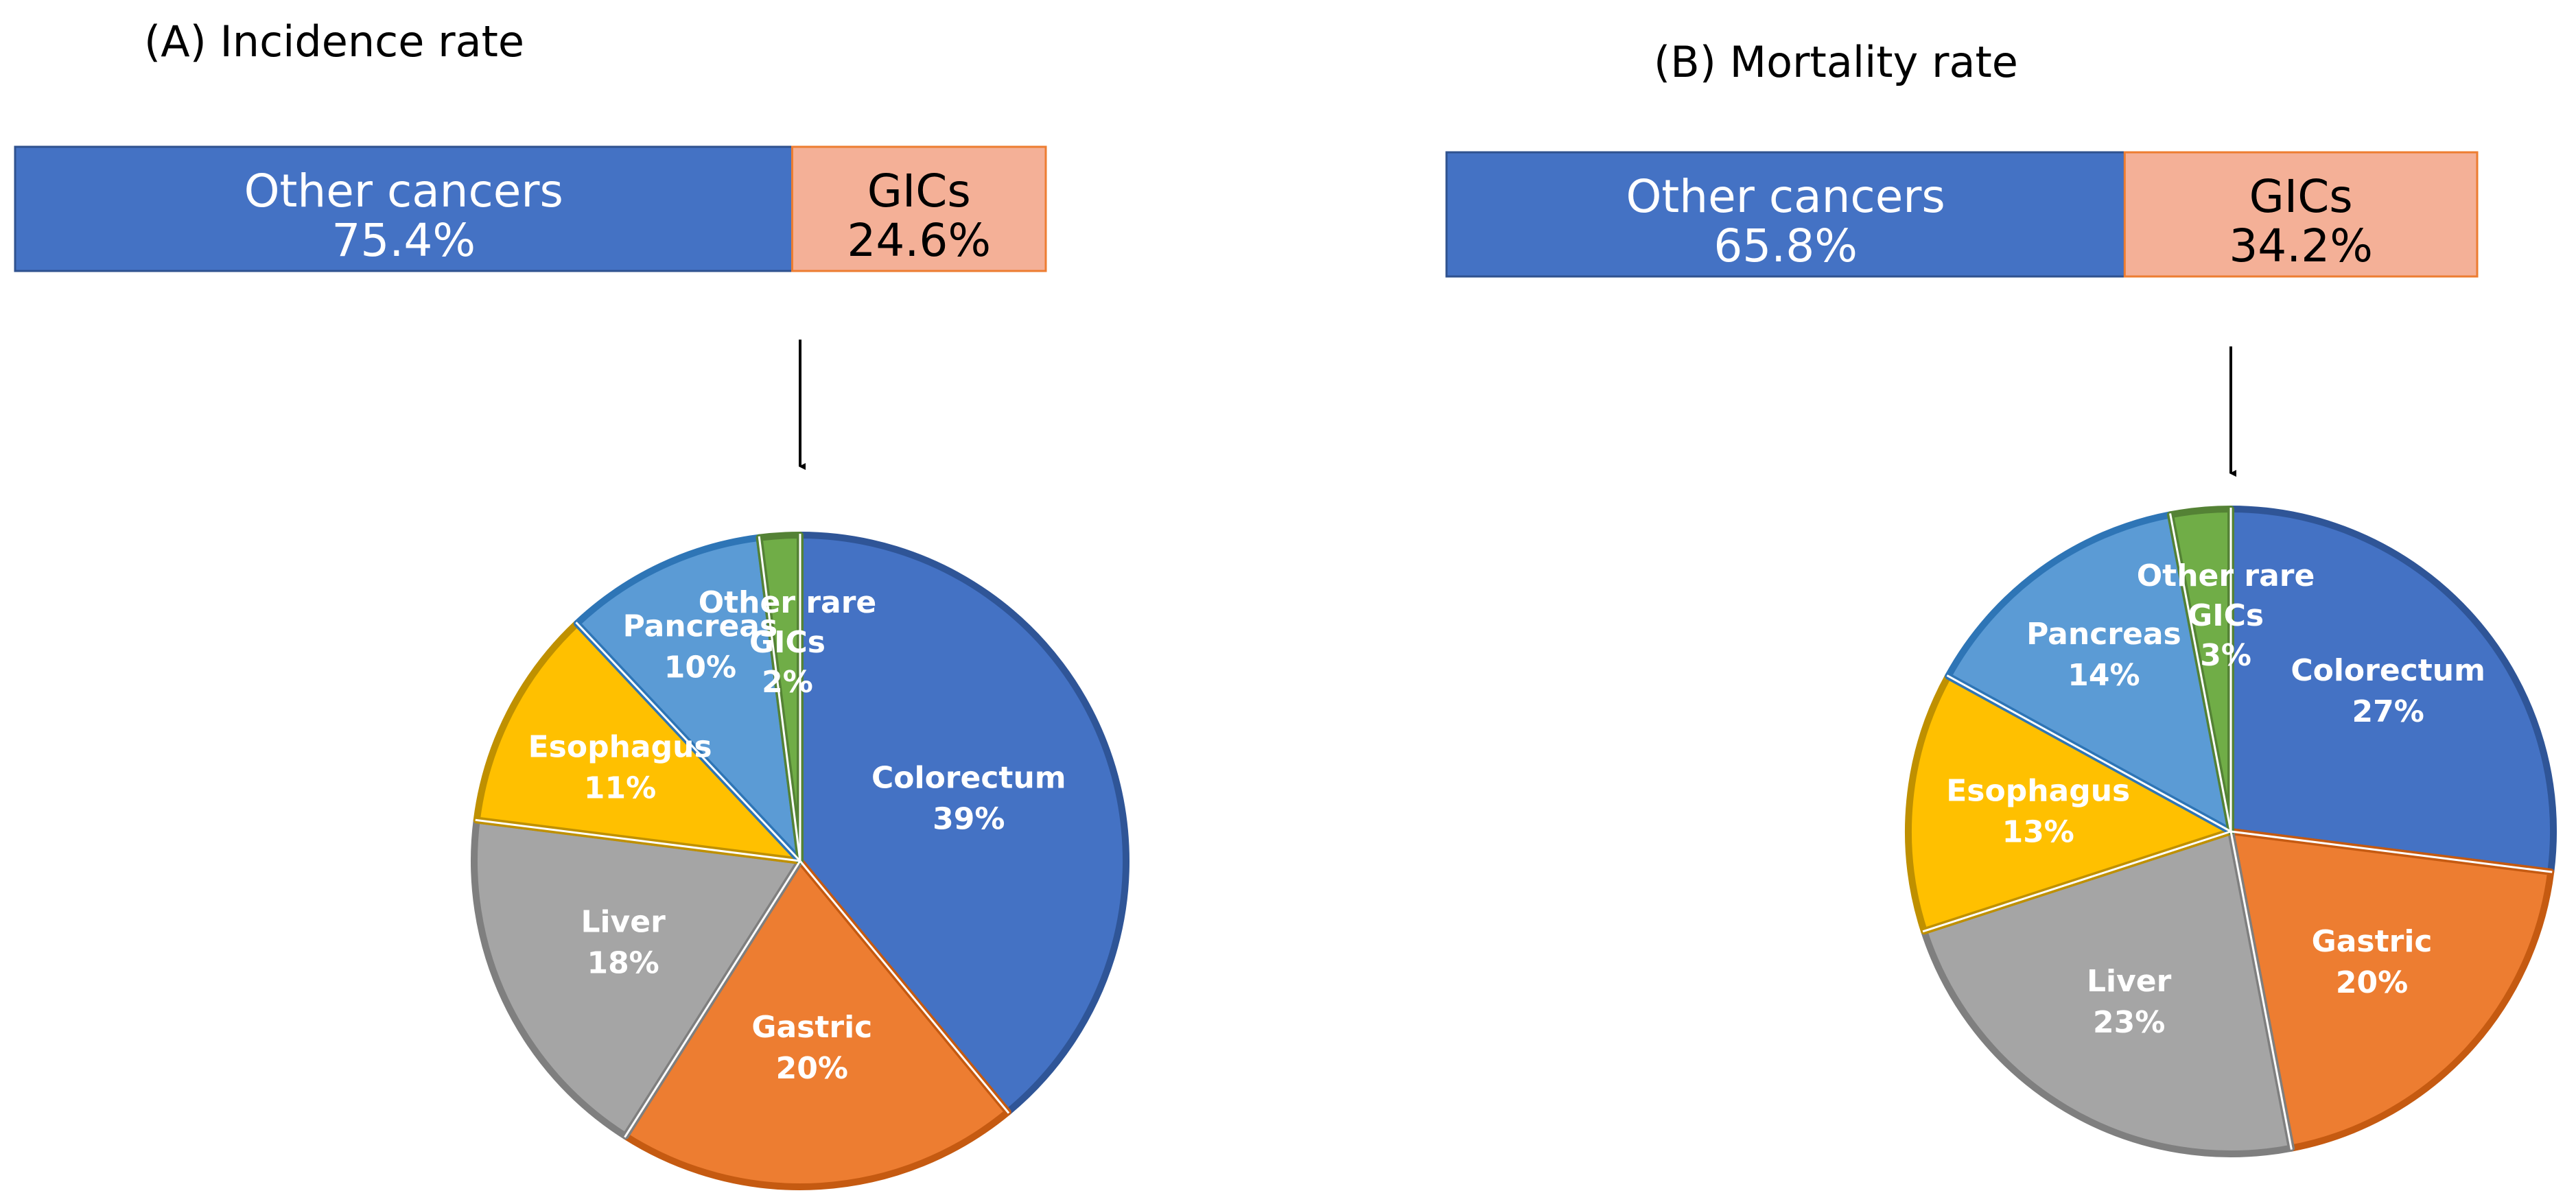 This screenshot has height=1193, width=2576. I want to click on bar-value-other-cancers: 75.4%, so click(403, 241).